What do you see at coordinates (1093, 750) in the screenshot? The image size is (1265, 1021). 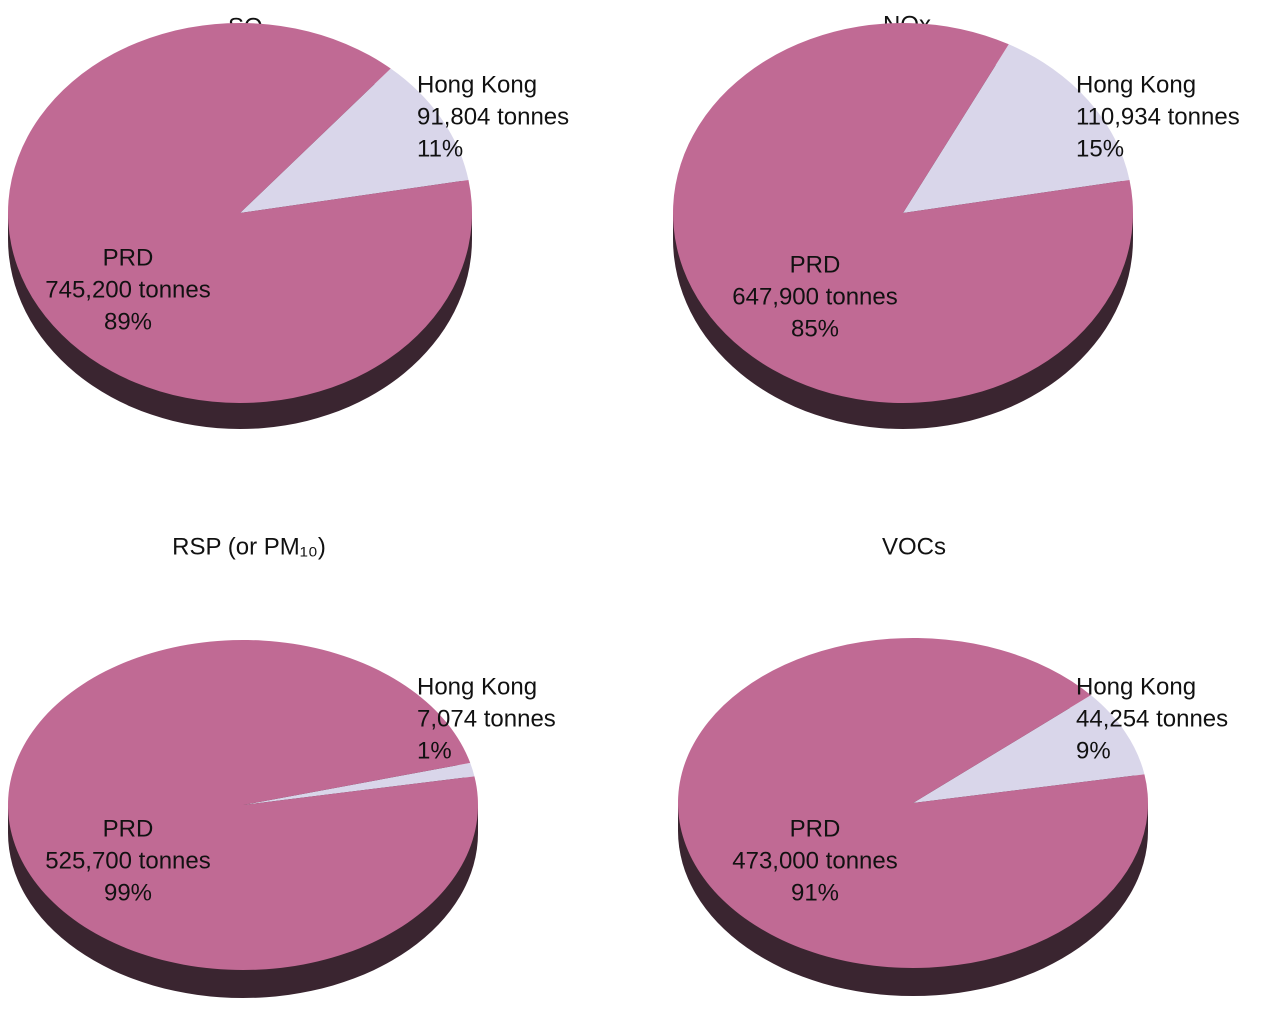 I see `percent-label: 9%` at bounding box center [1093, 750].